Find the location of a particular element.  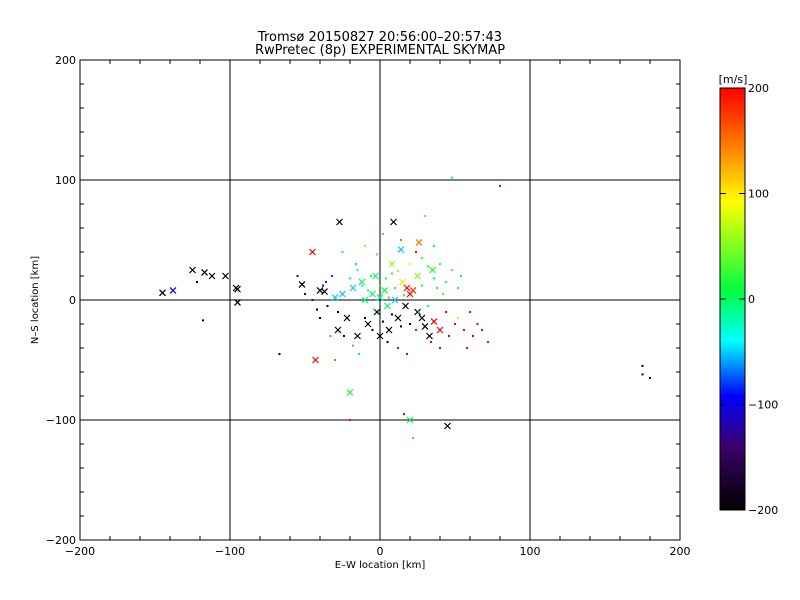

colorbar-tick-label: 100 is located at coordinates (758, 194).